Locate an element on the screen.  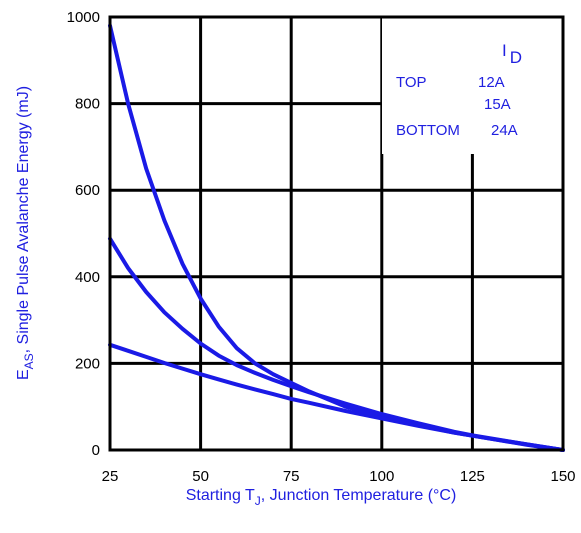
x-axis-title-rest: , Junction Temperature (°C) is located at coordinates (359, 495).